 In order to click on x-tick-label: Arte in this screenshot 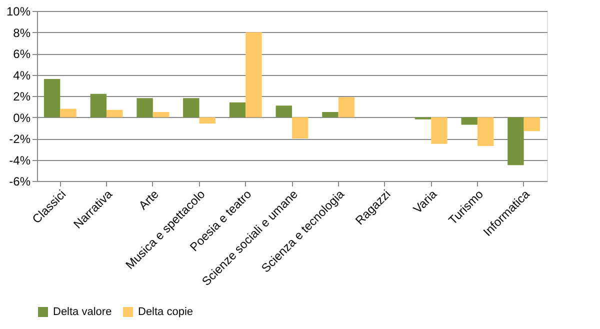, I will do `click(149, 199)`.